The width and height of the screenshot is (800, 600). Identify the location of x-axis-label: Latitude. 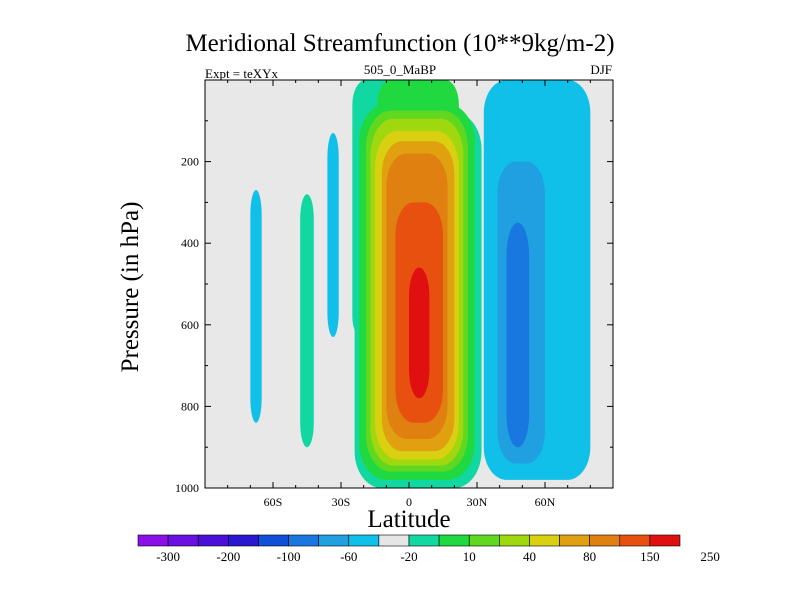
(409, 519).